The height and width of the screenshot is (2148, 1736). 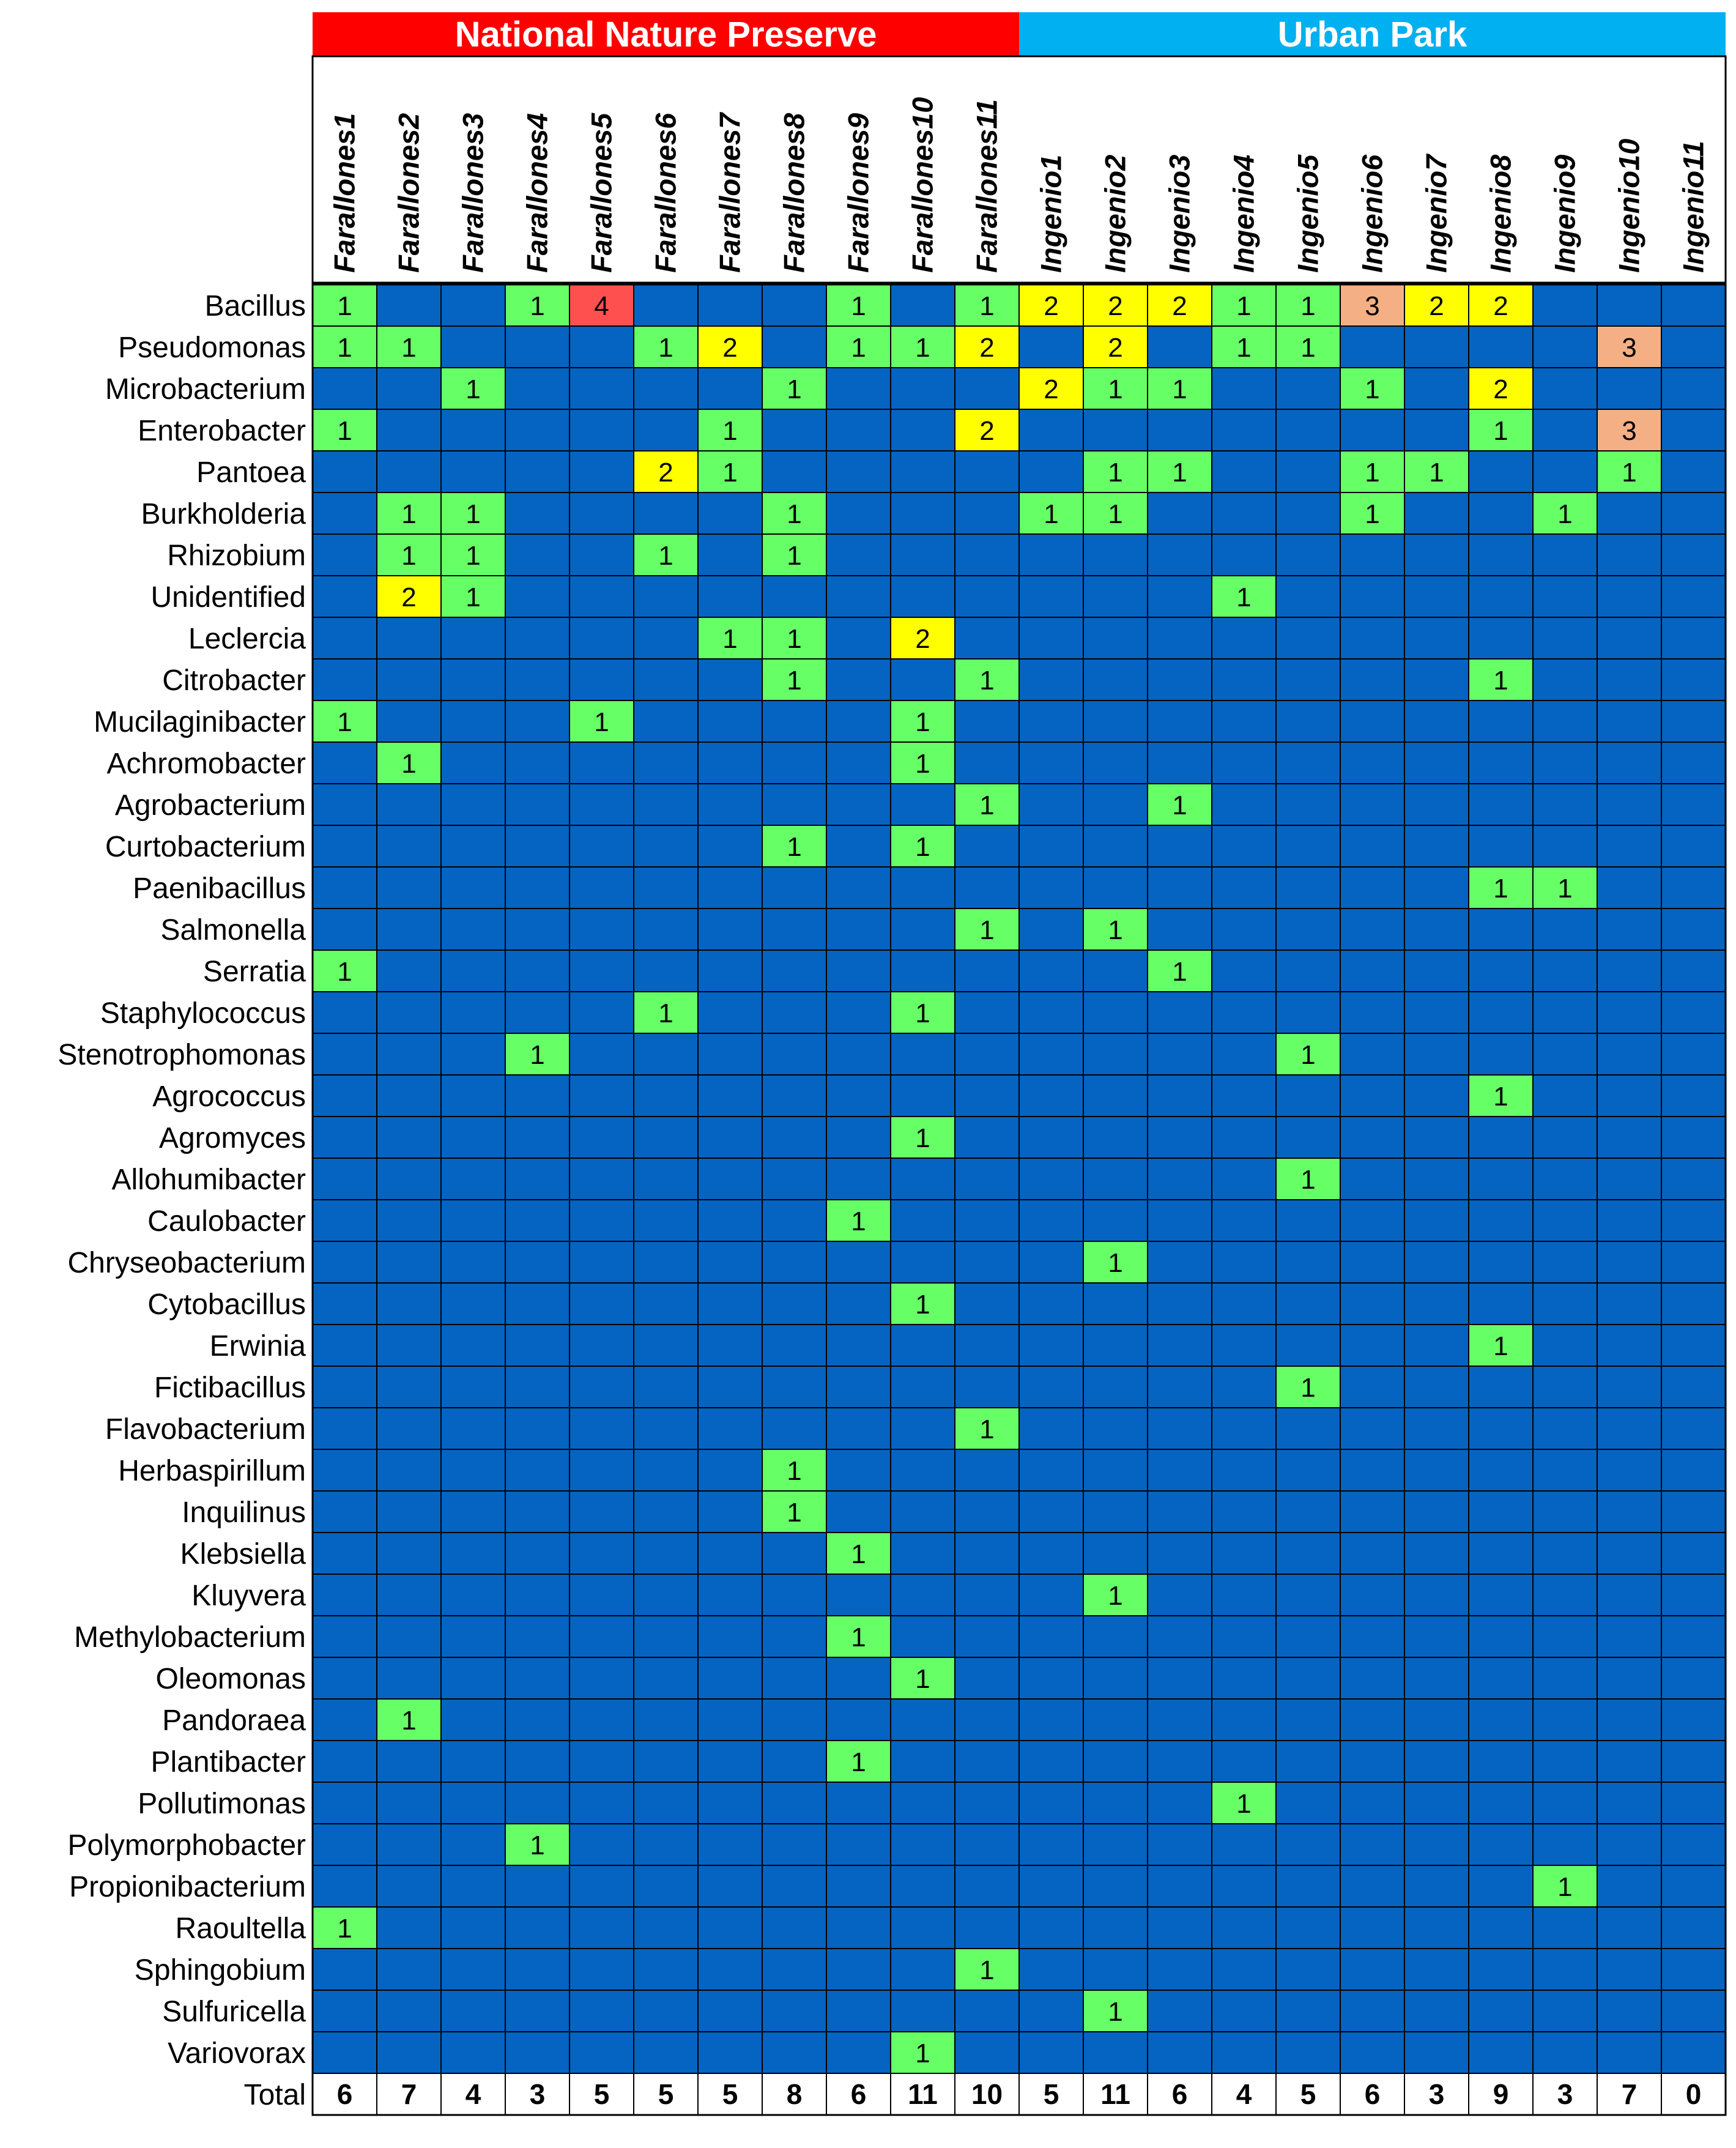 I want to click on row-label: Fictibacillus, so click(x=230, y=1388).